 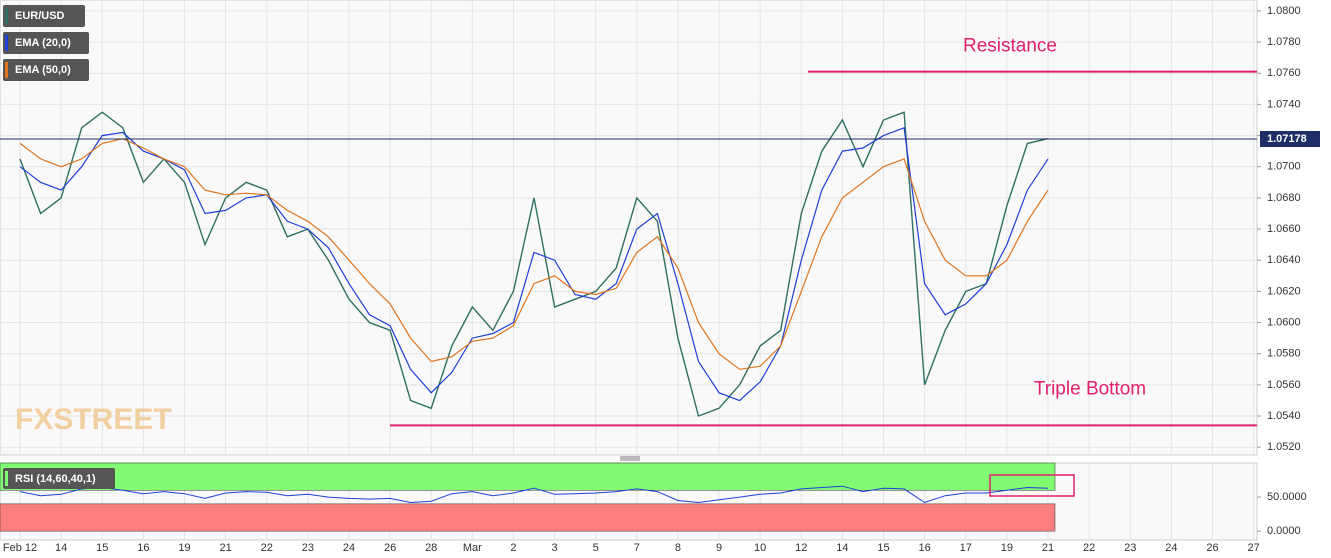 What do you see at coordinates (472, 548) in the screenshot?
I see `x-tick-label: Mar` at bounding box center [472, 548].